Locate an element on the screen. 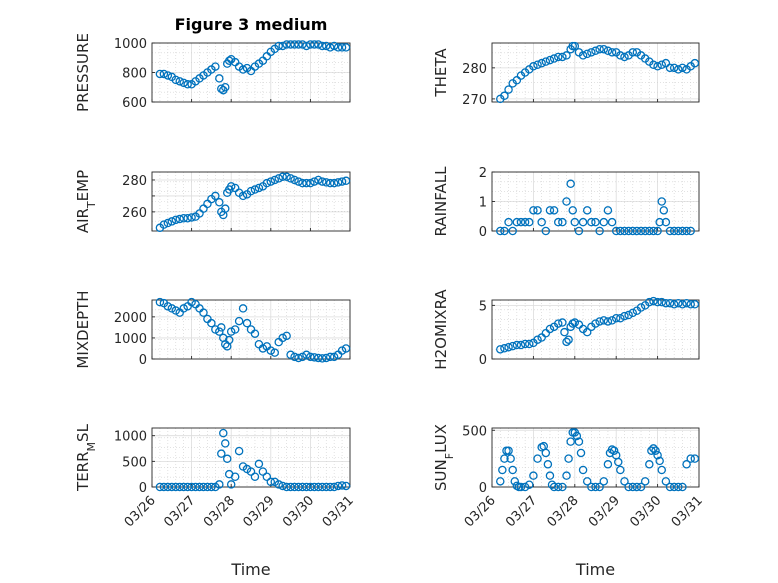 The width and height of the screenshot is (778, 583). x-tick-label: 03/29 is located at coordinates (604, 511).